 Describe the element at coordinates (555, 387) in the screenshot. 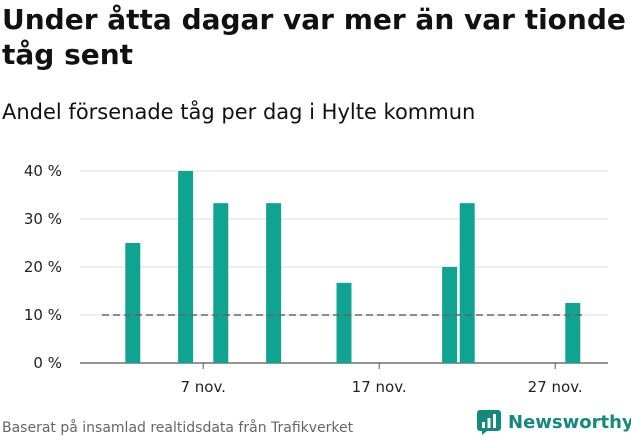

I see `x-tick-label: 27 nov.` at that location.